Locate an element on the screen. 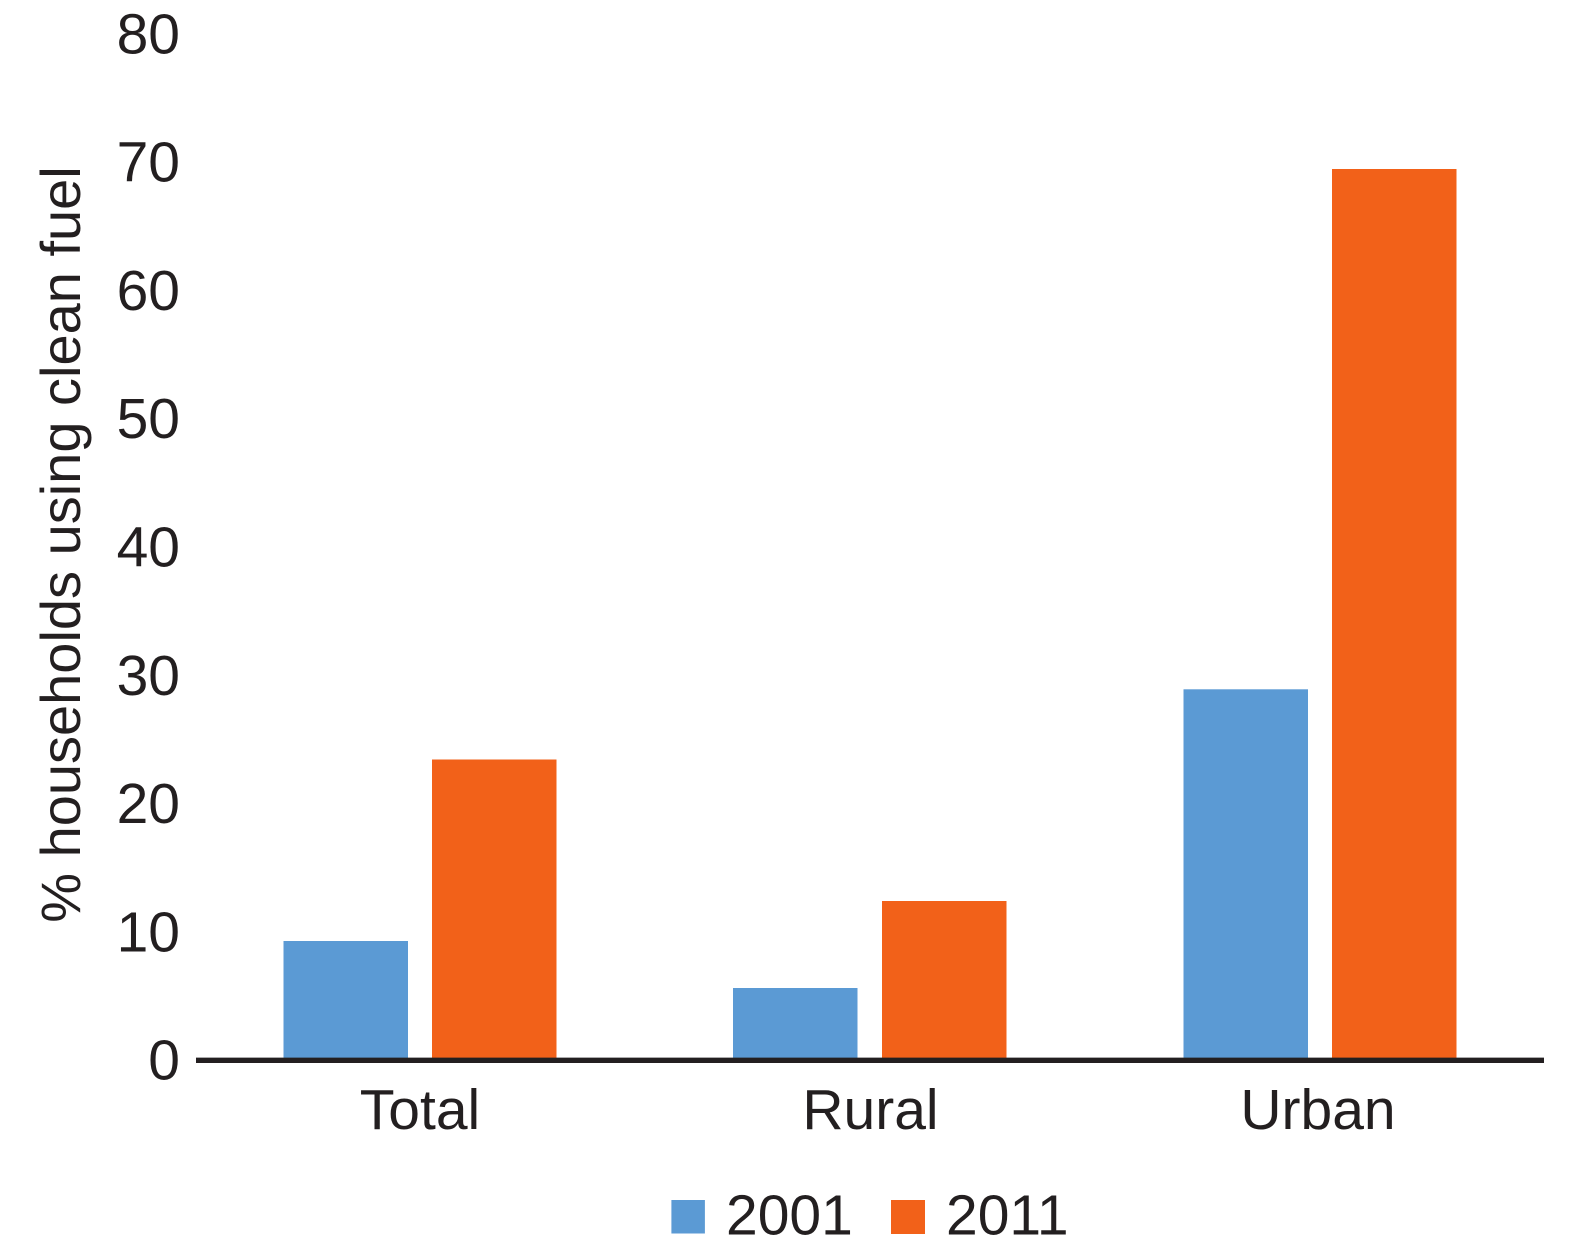 Image resolution: width=1575 pixels, height=1252 pixels. svg-text: 50 is located at coordinates (148, 419).